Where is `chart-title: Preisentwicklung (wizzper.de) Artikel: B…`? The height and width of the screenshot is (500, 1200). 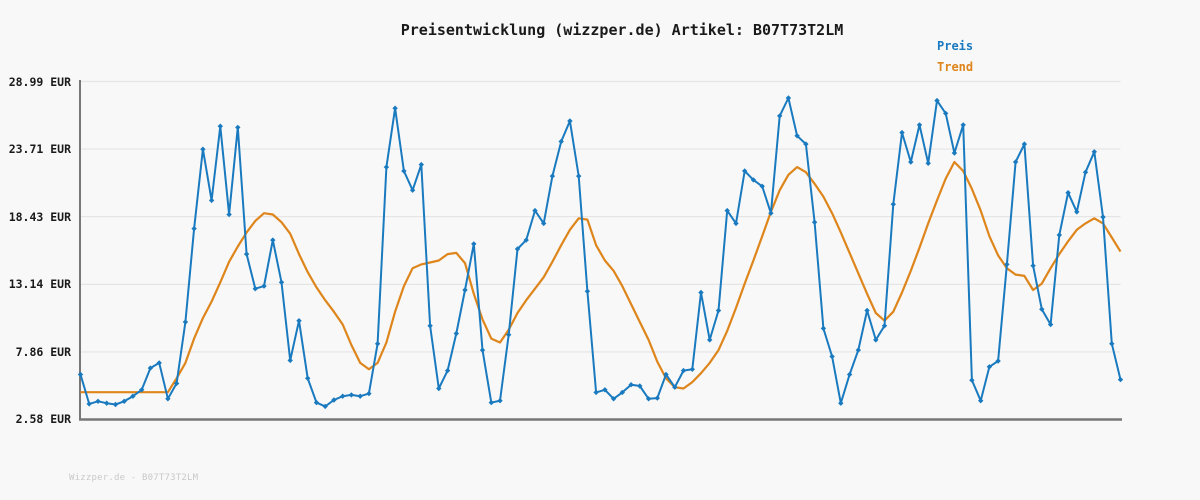 chart-title: Preisentwicklung (wizzper.de) Artikel: B… is located at coordinates (622, 30).